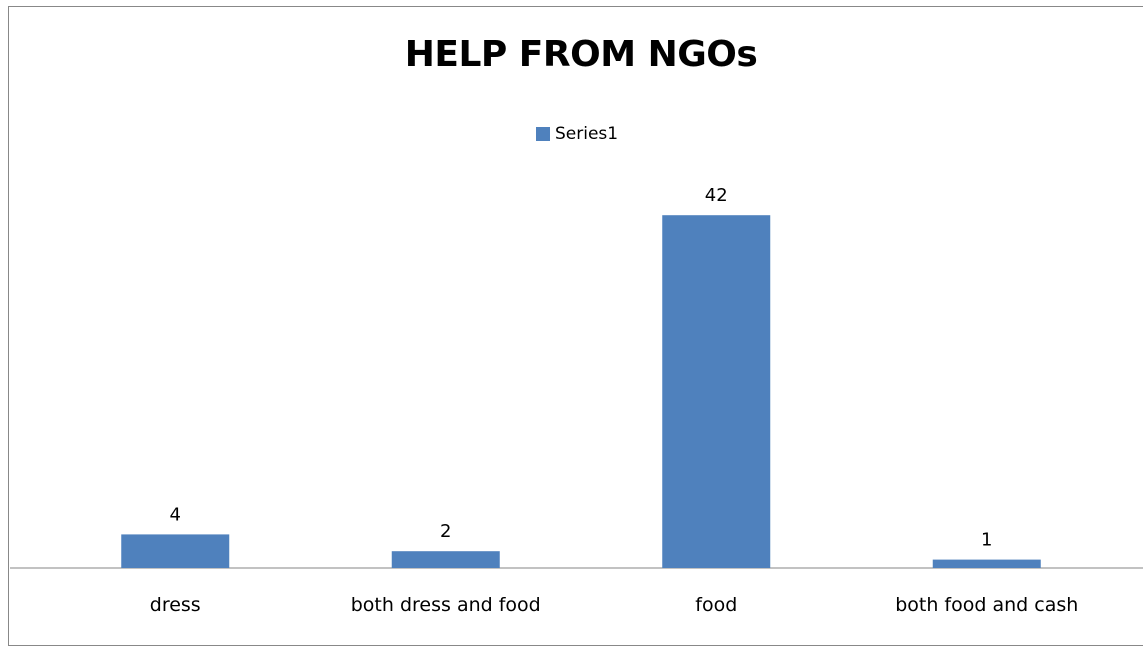  Describe the element at coordinates (445, 531) in the screenshot. I see `data-label-1: 2` at that location.